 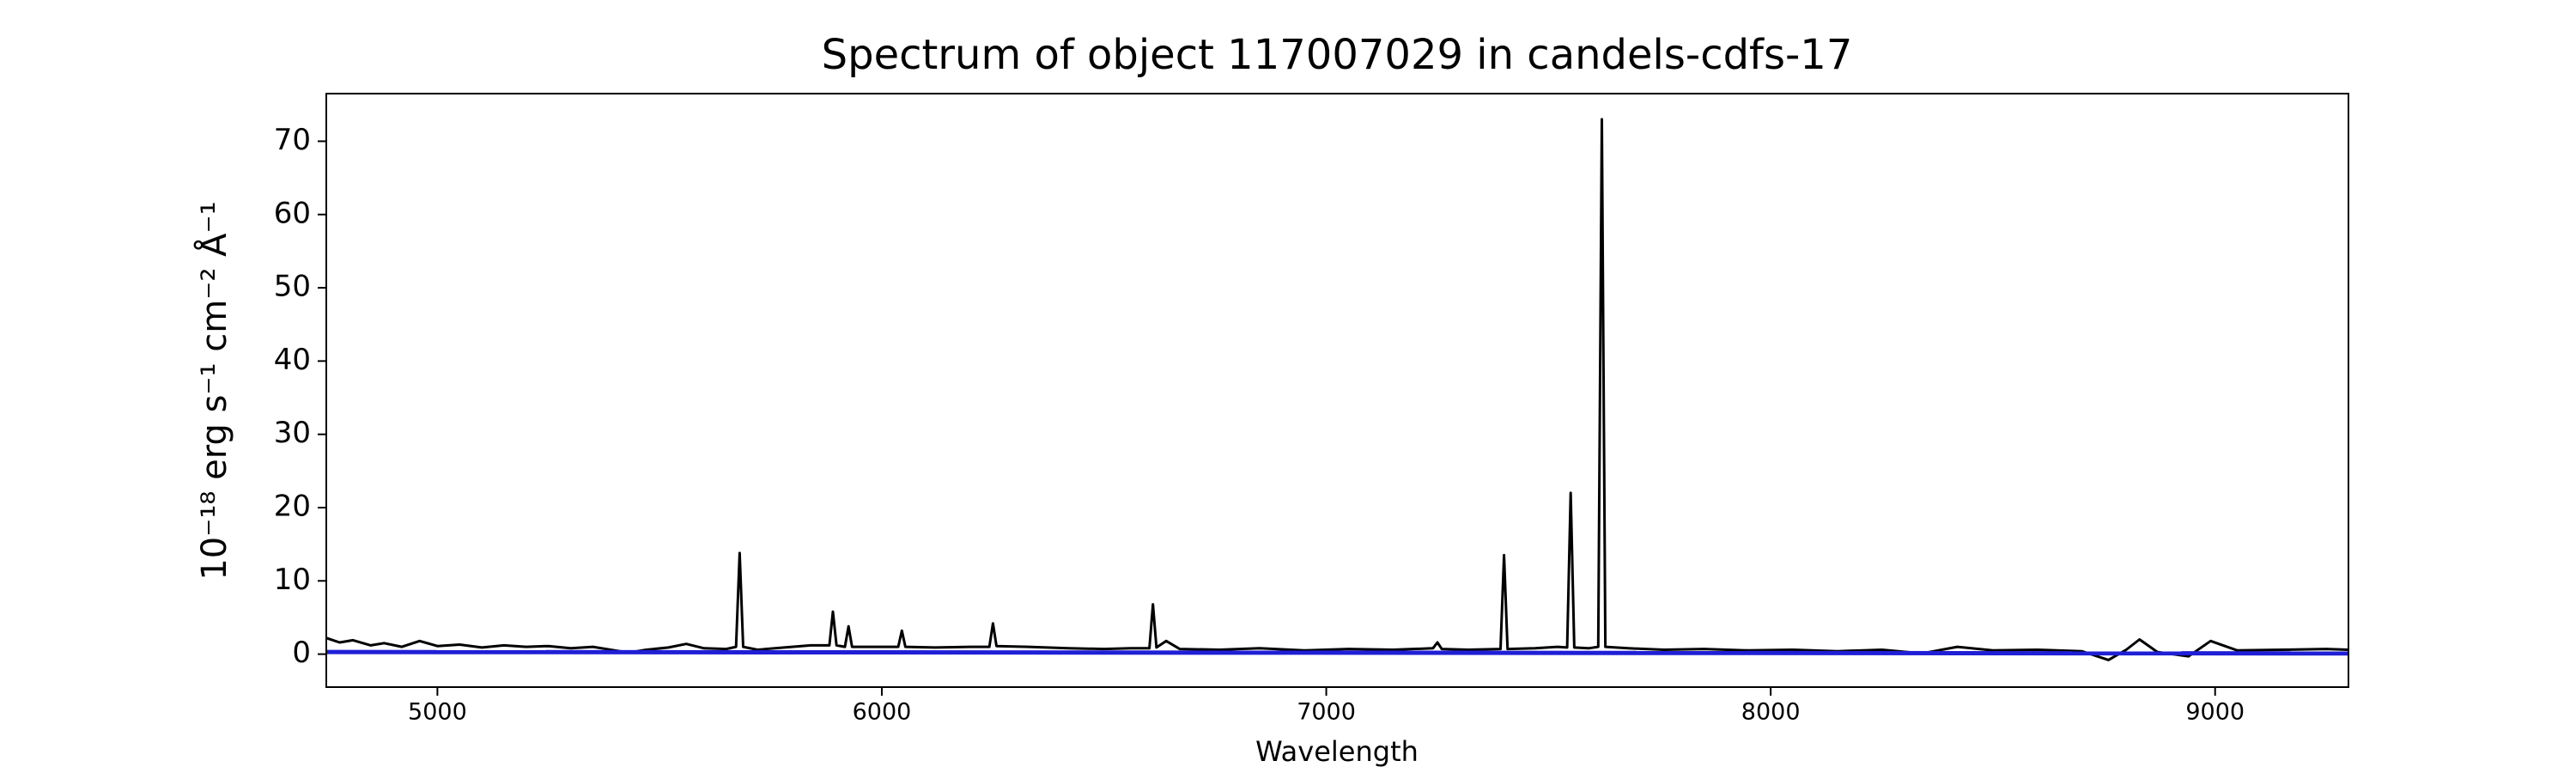 What do you see at coordinates (438, 712) in the screenshot?
I see `x-tick-label: 5000` at bounding box center [438, 712].